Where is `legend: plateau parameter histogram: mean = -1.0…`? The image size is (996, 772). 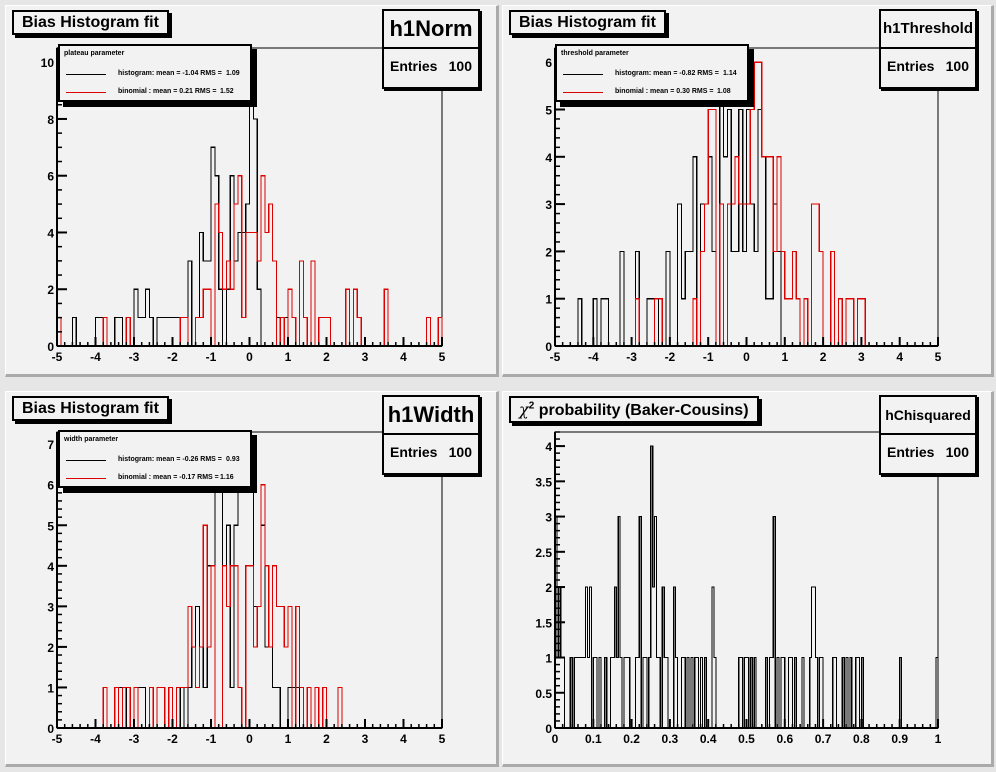
legend: plateau parameter histogram: mean = -1.0… is located at coordinates (155, 73).